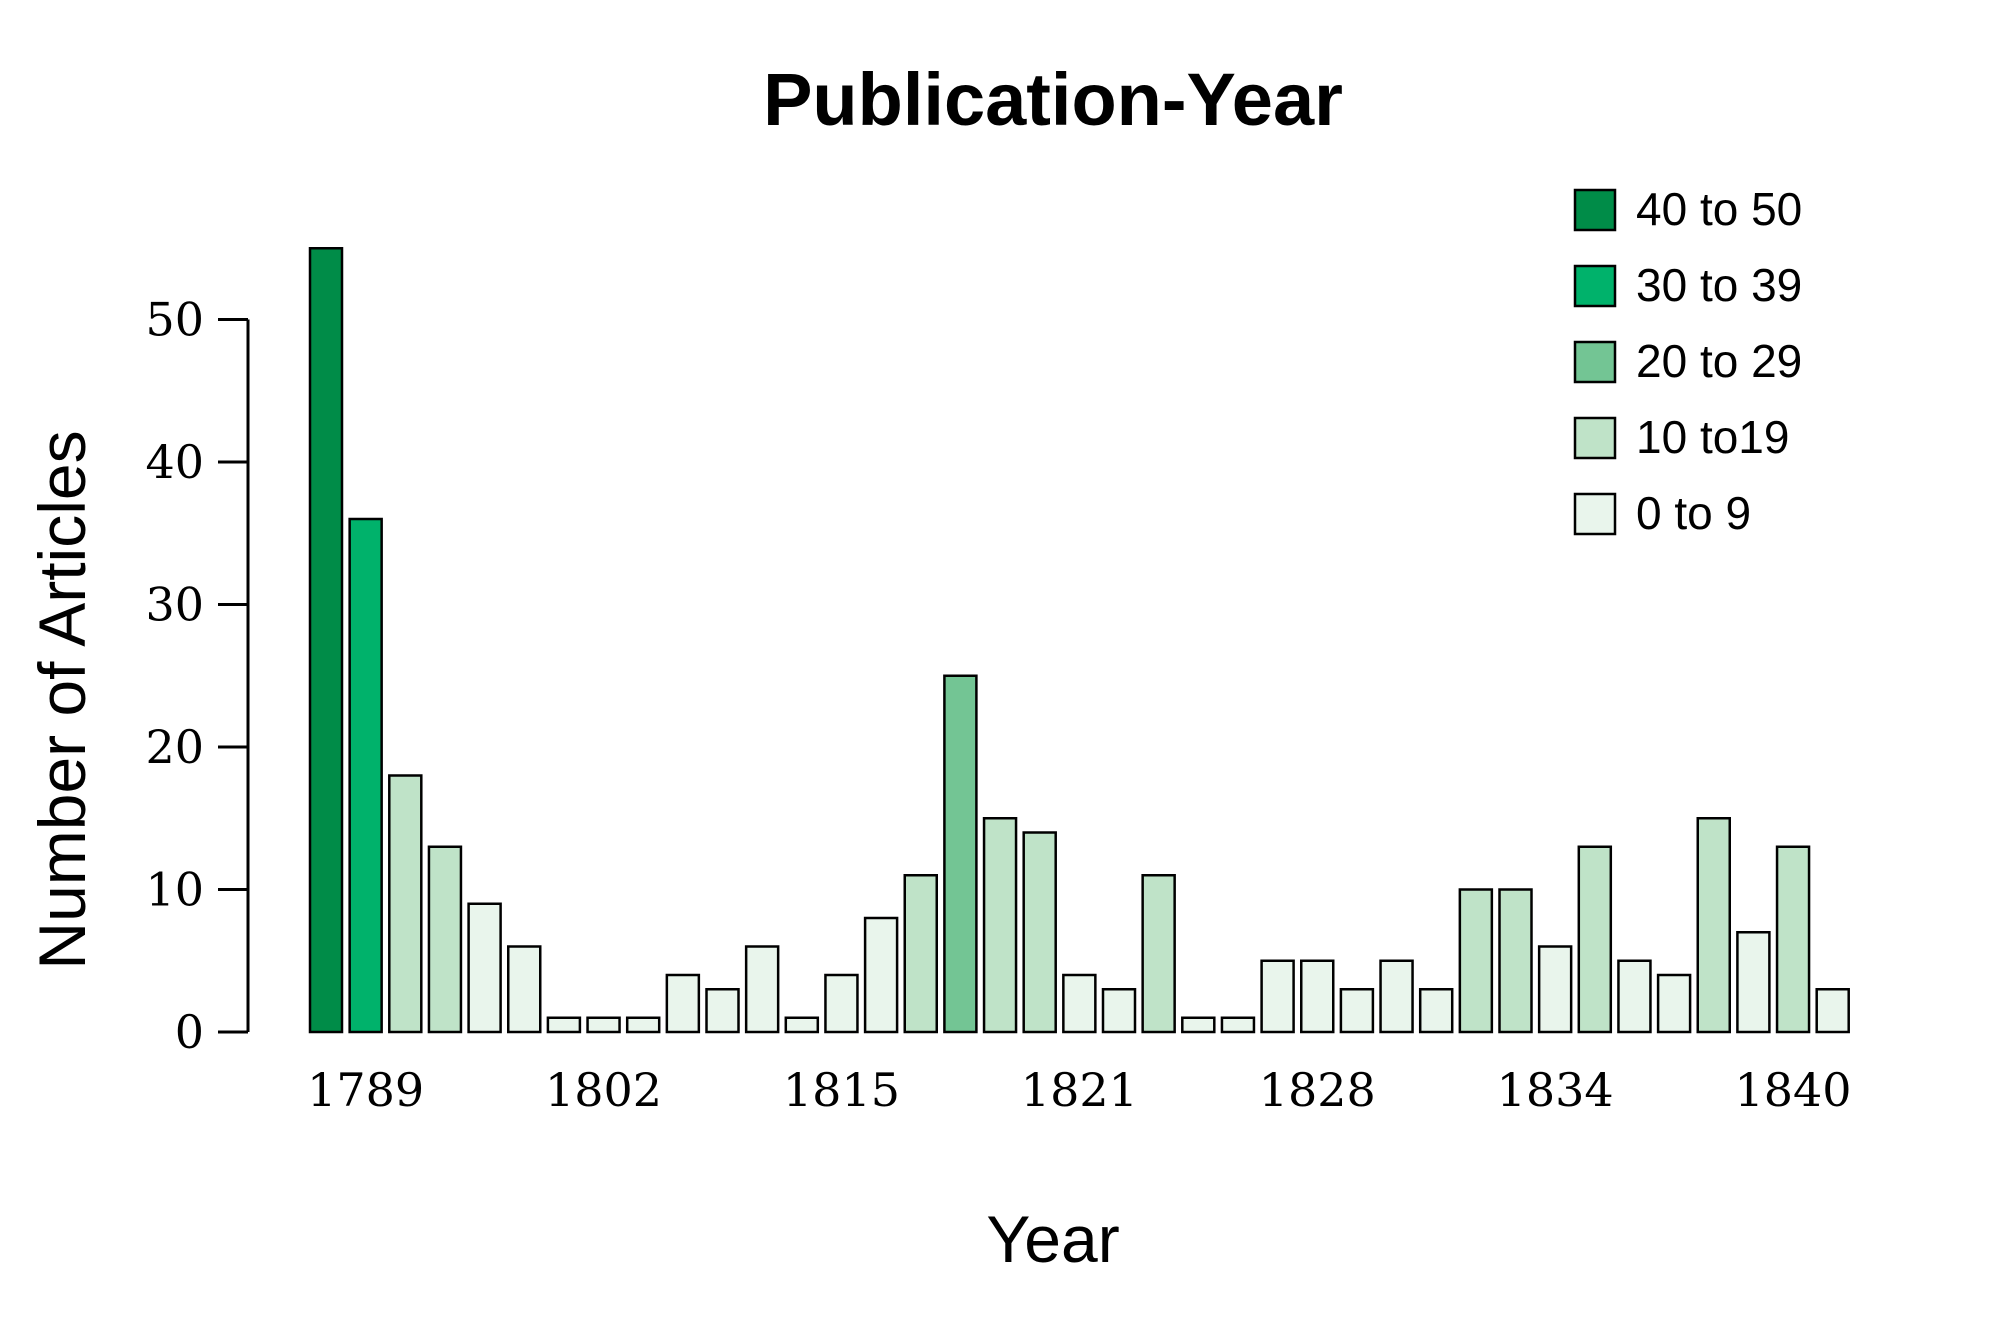  What do you see at coordinates (365, 1090) in the screenshot?
I see `x-tick-label: 1789` at bounding box center [365, 1090].